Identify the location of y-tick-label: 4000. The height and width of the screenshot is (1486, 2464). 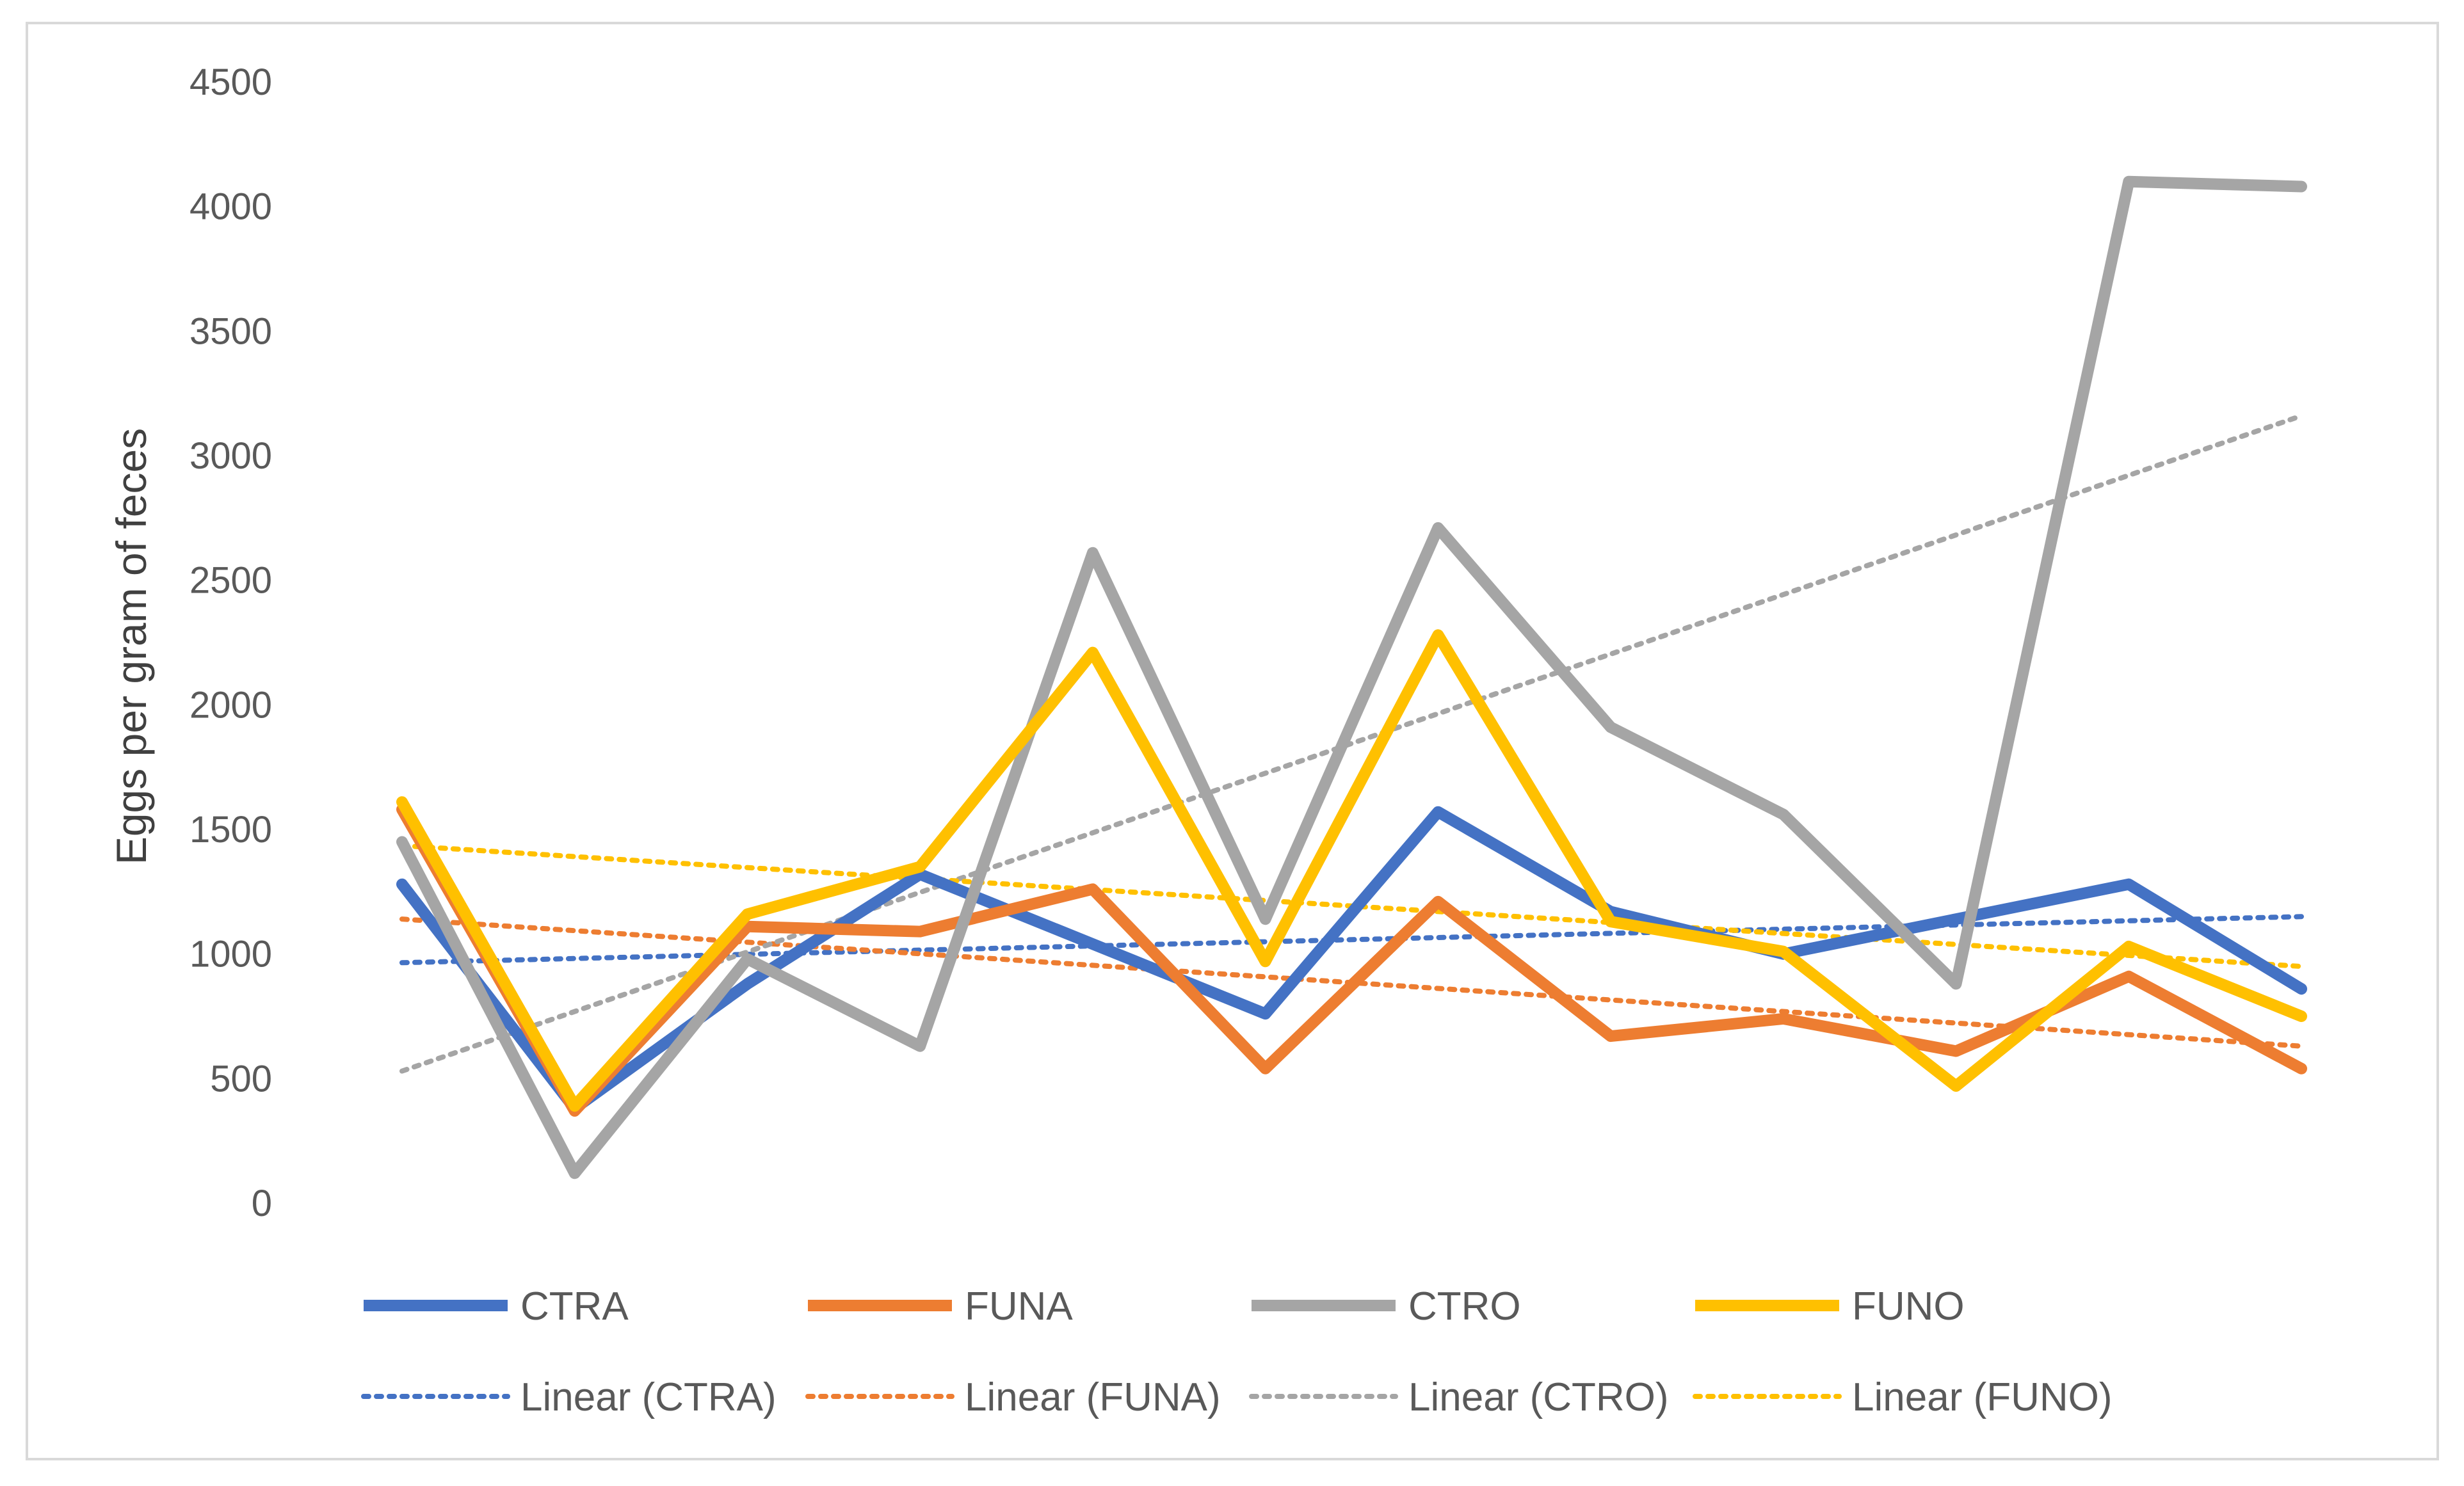
(231, 207).